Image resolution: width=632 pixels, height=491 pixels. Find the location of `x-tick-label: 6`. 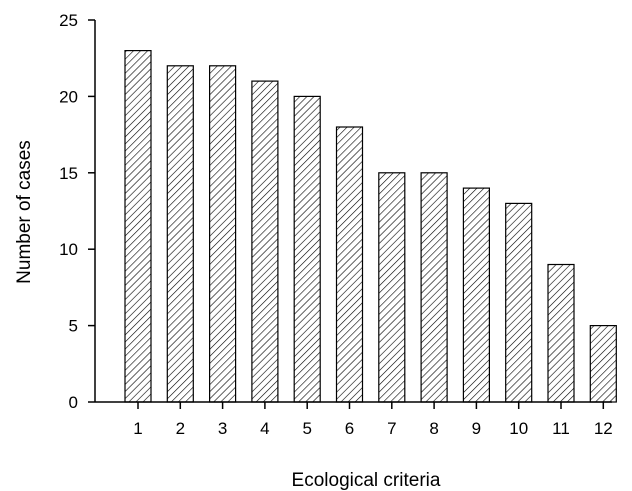

x-tick-label: 6 is located at coordinates (349, 428).